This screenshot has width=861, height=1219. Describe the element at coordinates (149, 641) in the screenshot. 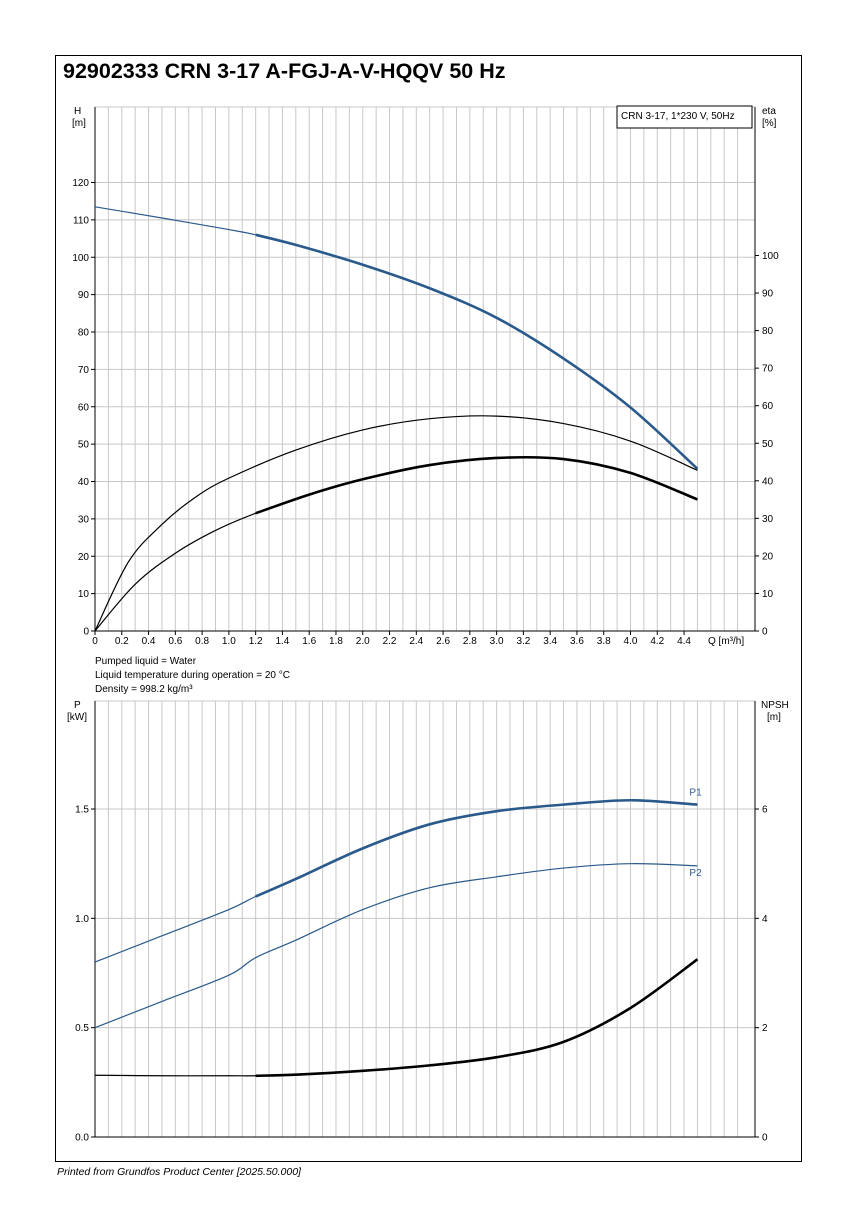

I see `x-tick-label: 0.4` at that location.